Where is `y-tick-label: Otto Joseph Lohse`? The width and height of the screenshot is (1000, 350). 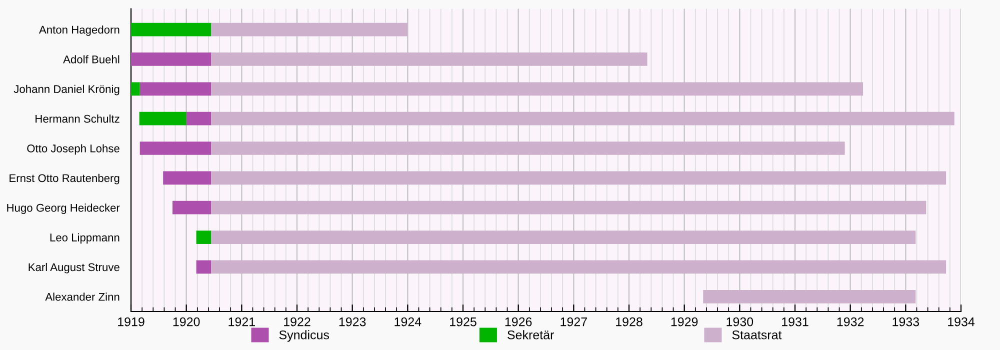 y-tick-label: Otto Joseph Lohse is located at coordinates (73, 149).